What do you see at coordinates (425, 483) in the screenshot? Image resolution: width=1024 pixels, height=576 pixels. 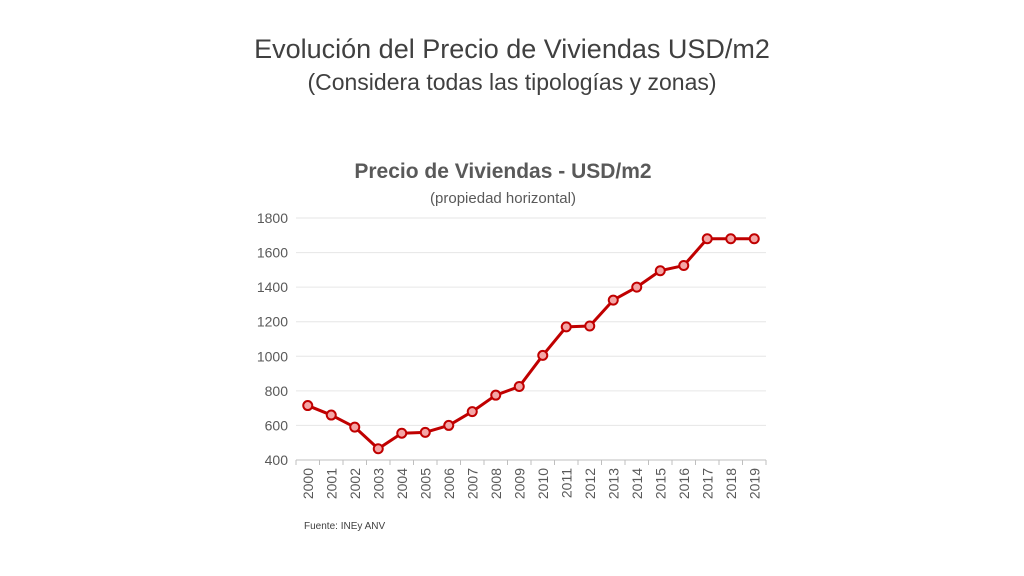 I see `x-tick-label: 2005` at bounding box center [425, 483].